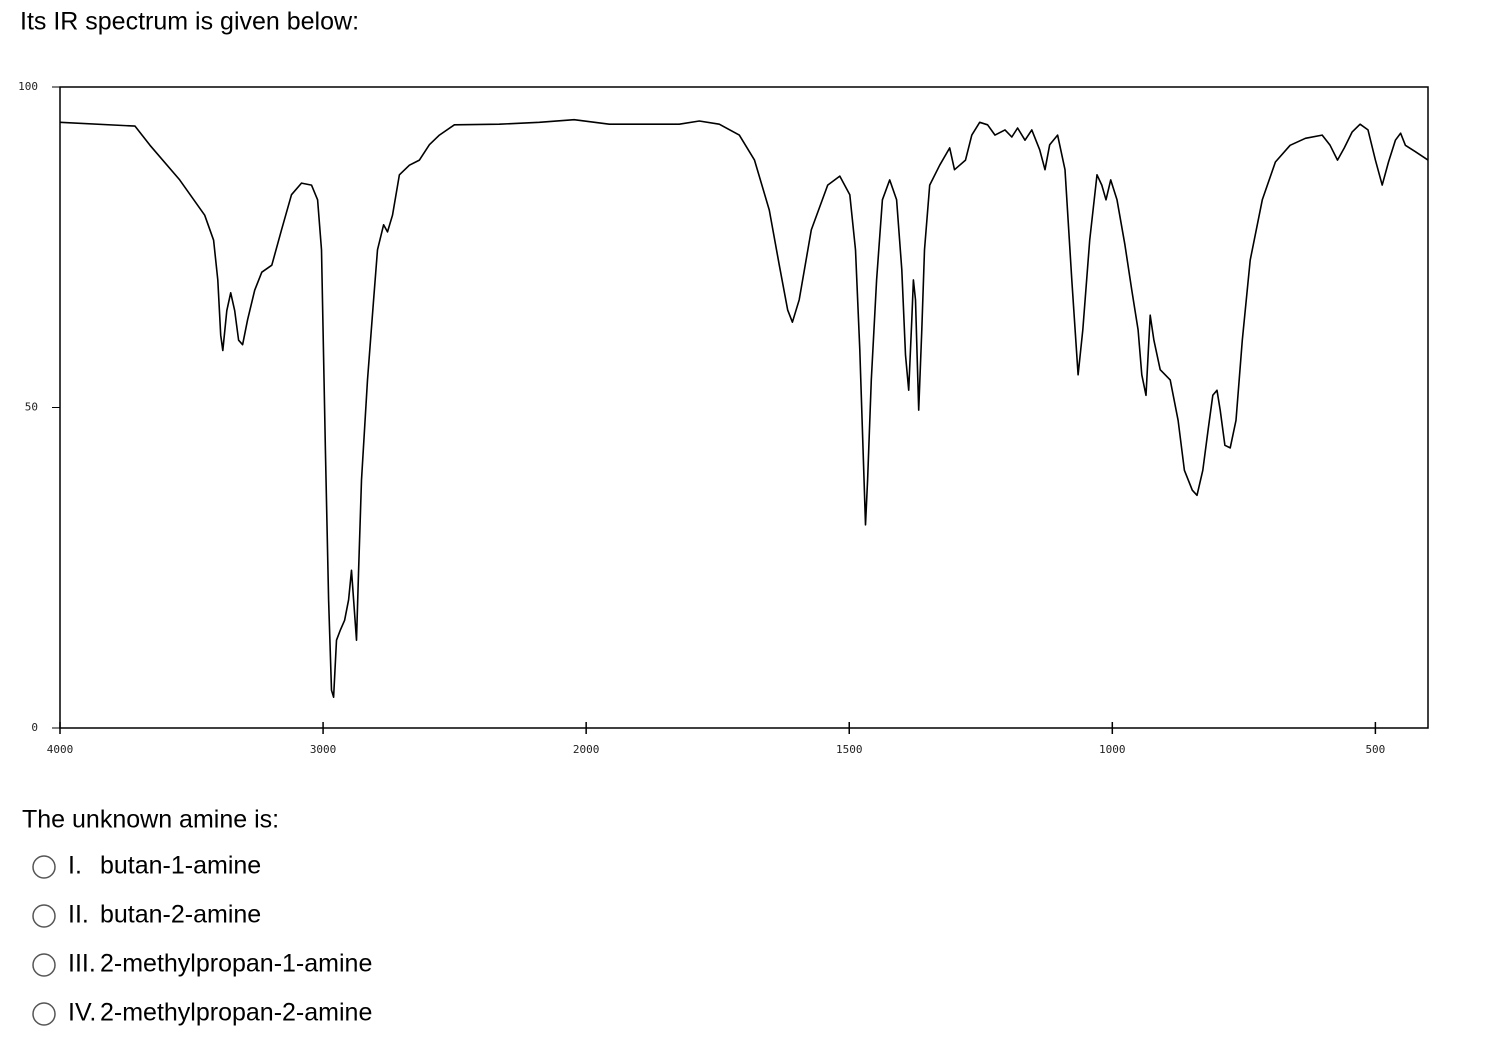 The image size is (1502, 1060). What do you see at coordinates (60, 749) in the screenshot?
I see `x-tick-label: 4000` at bounding box center [60, 749].